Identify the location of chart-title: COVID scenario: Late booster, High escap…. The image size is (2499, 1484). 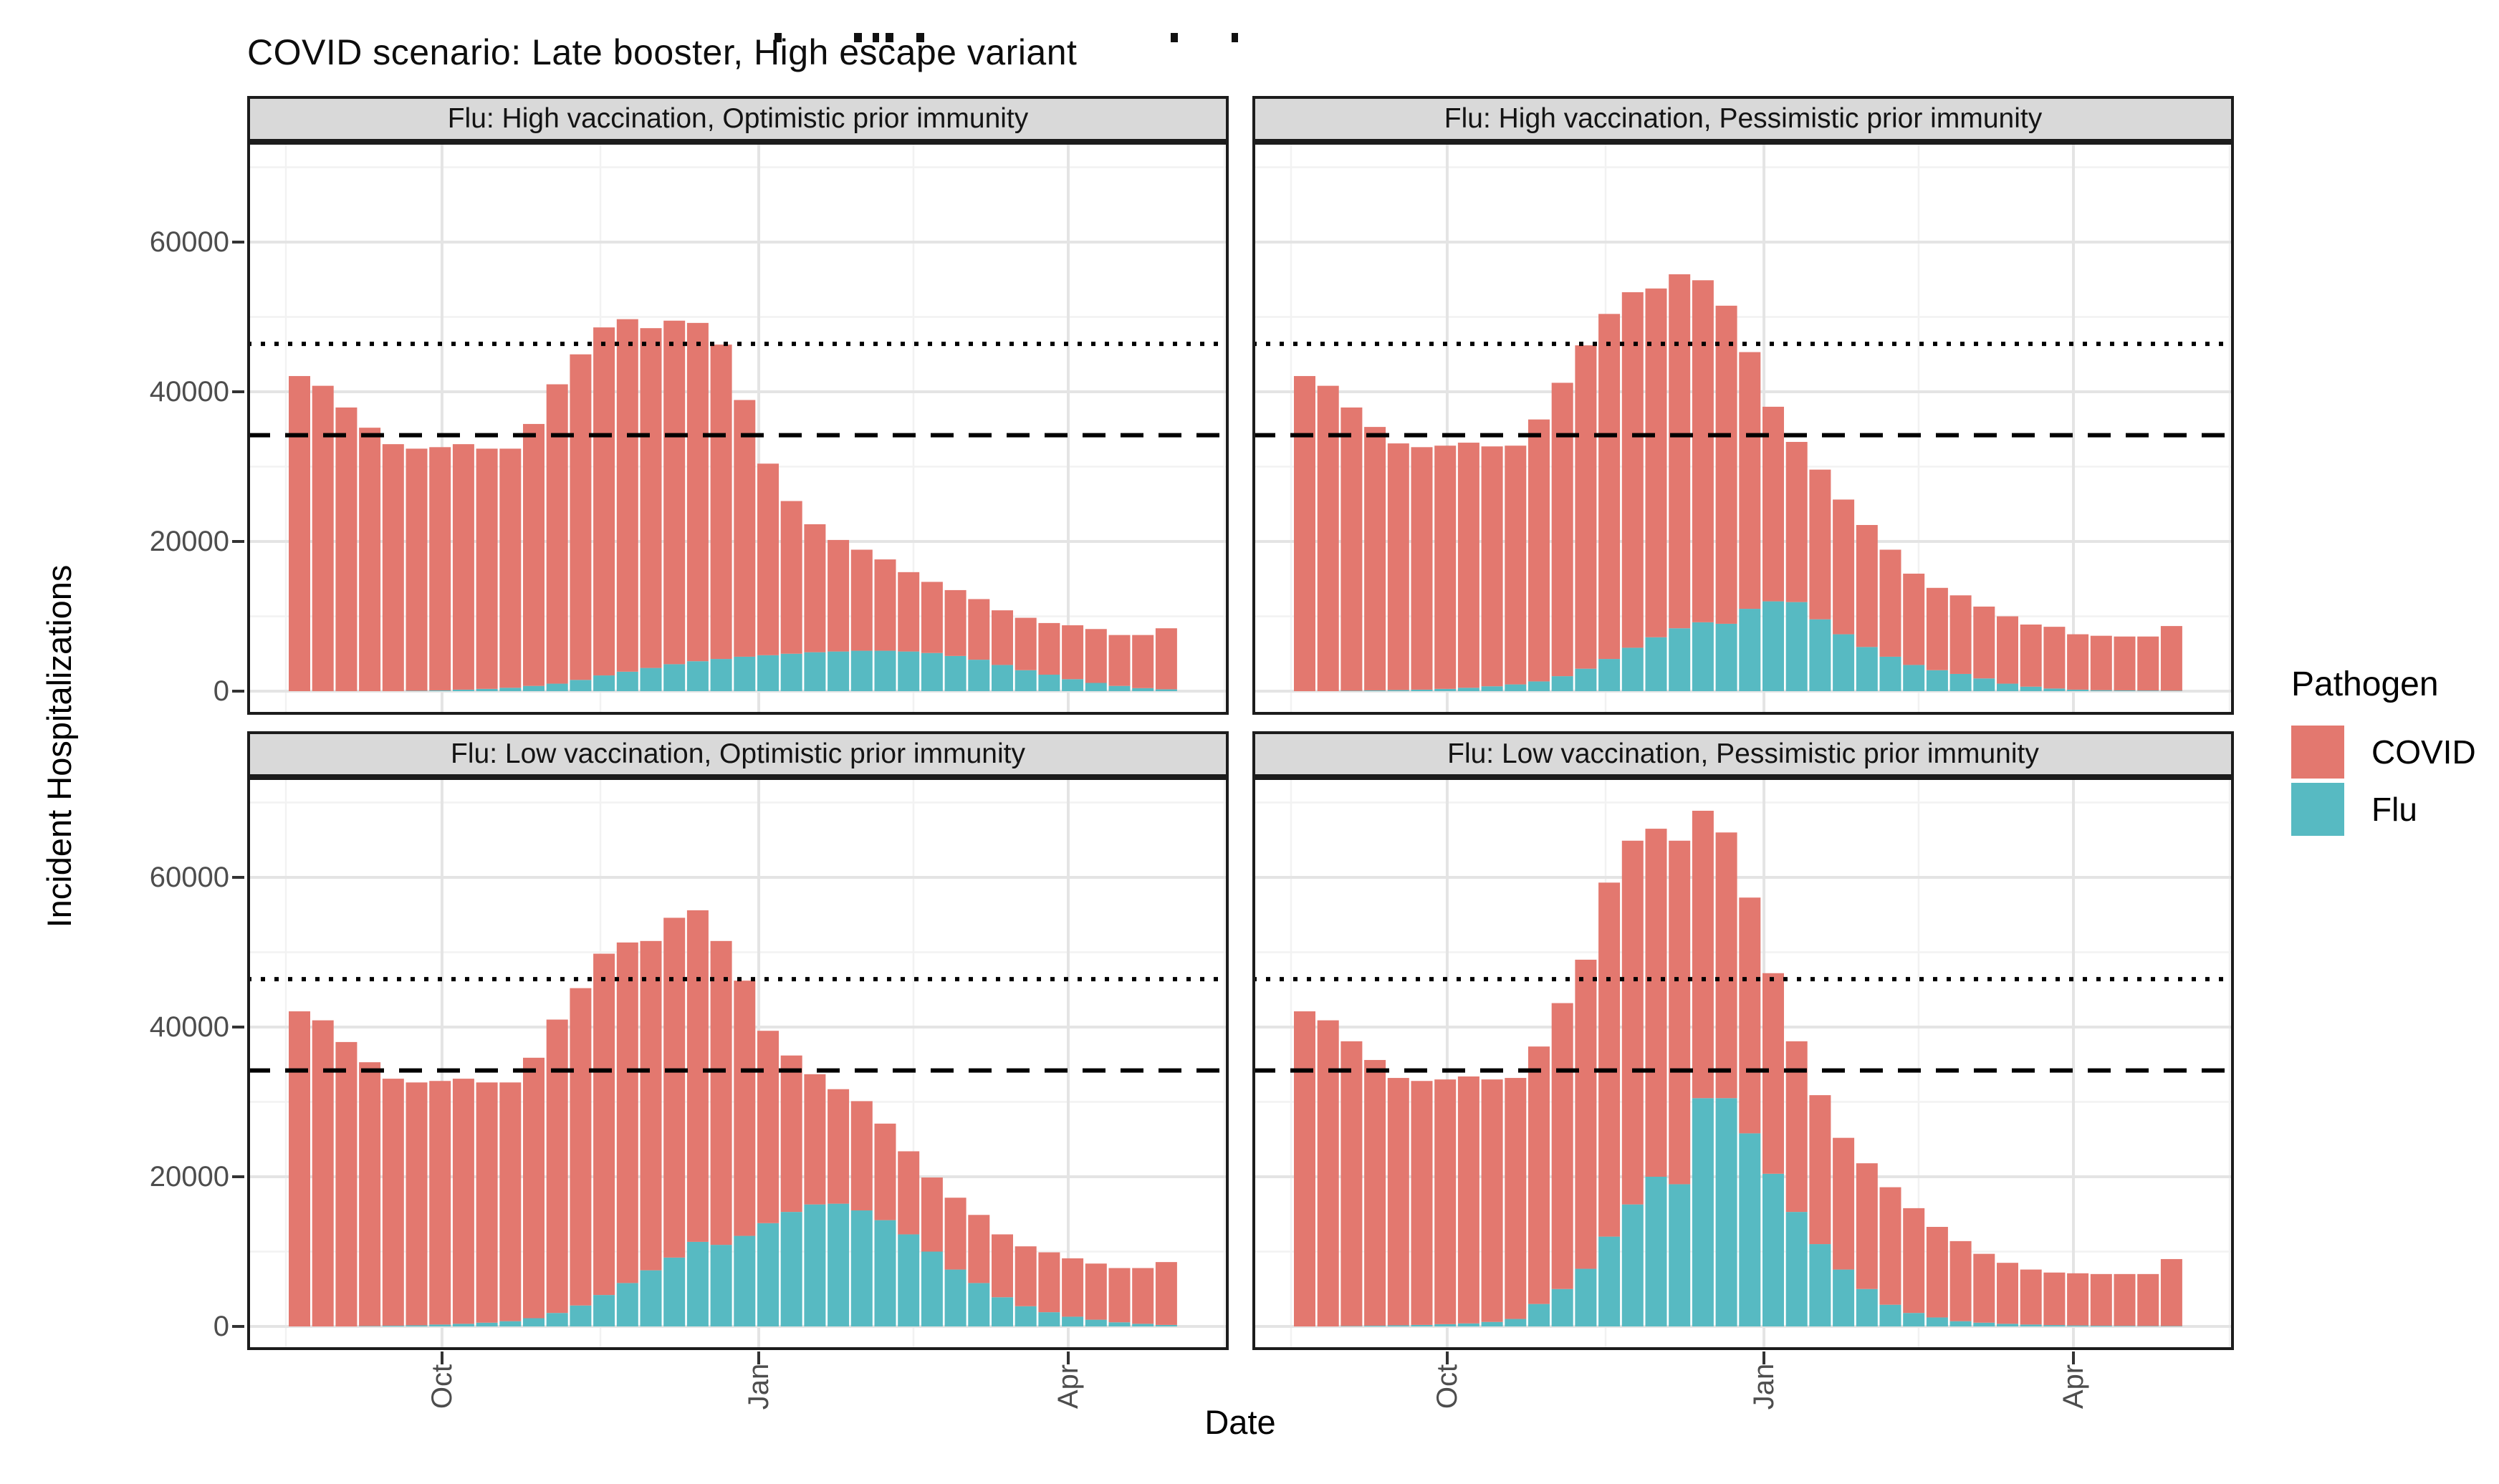
(662, 52).